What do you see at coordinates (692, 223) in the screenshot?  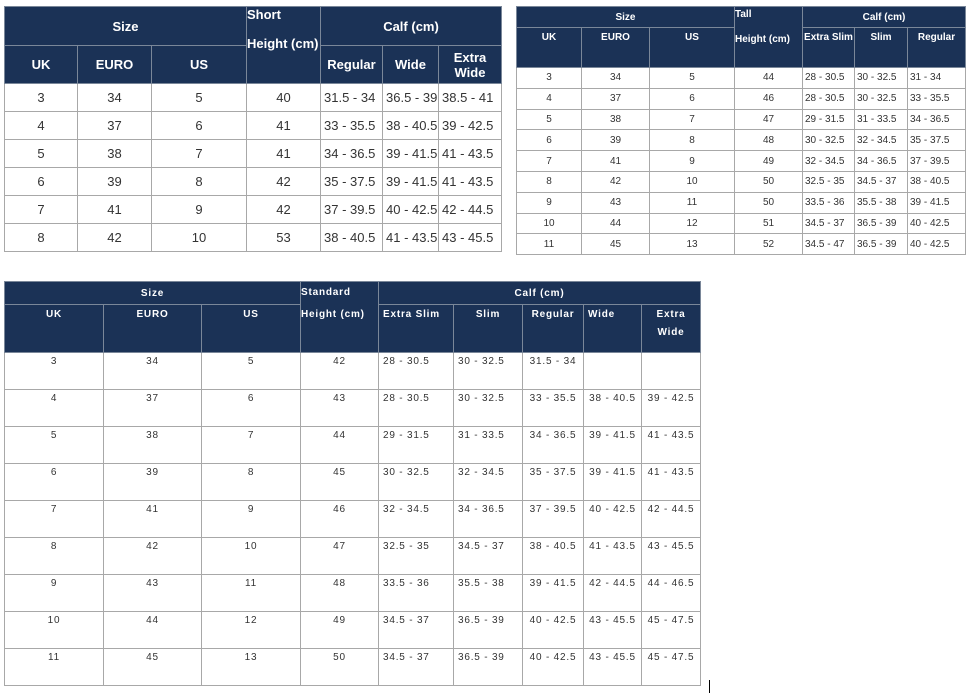 I see `table-cell: 12` at bounding box center [692, 223].